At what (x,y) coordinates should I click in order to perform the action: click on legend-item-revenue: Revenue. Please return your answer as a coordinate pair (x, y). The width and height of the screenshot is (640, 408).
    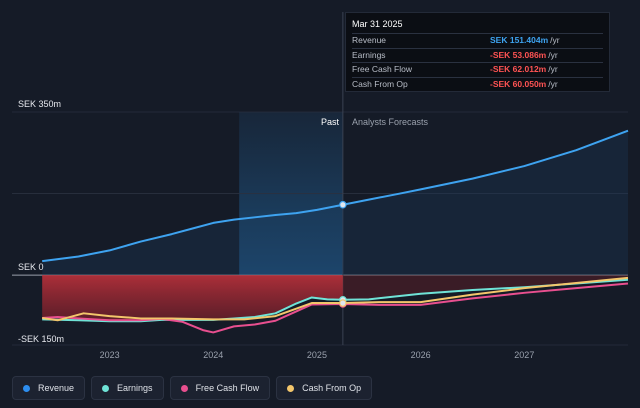
    Looking at the image, I should click on (49, 388).